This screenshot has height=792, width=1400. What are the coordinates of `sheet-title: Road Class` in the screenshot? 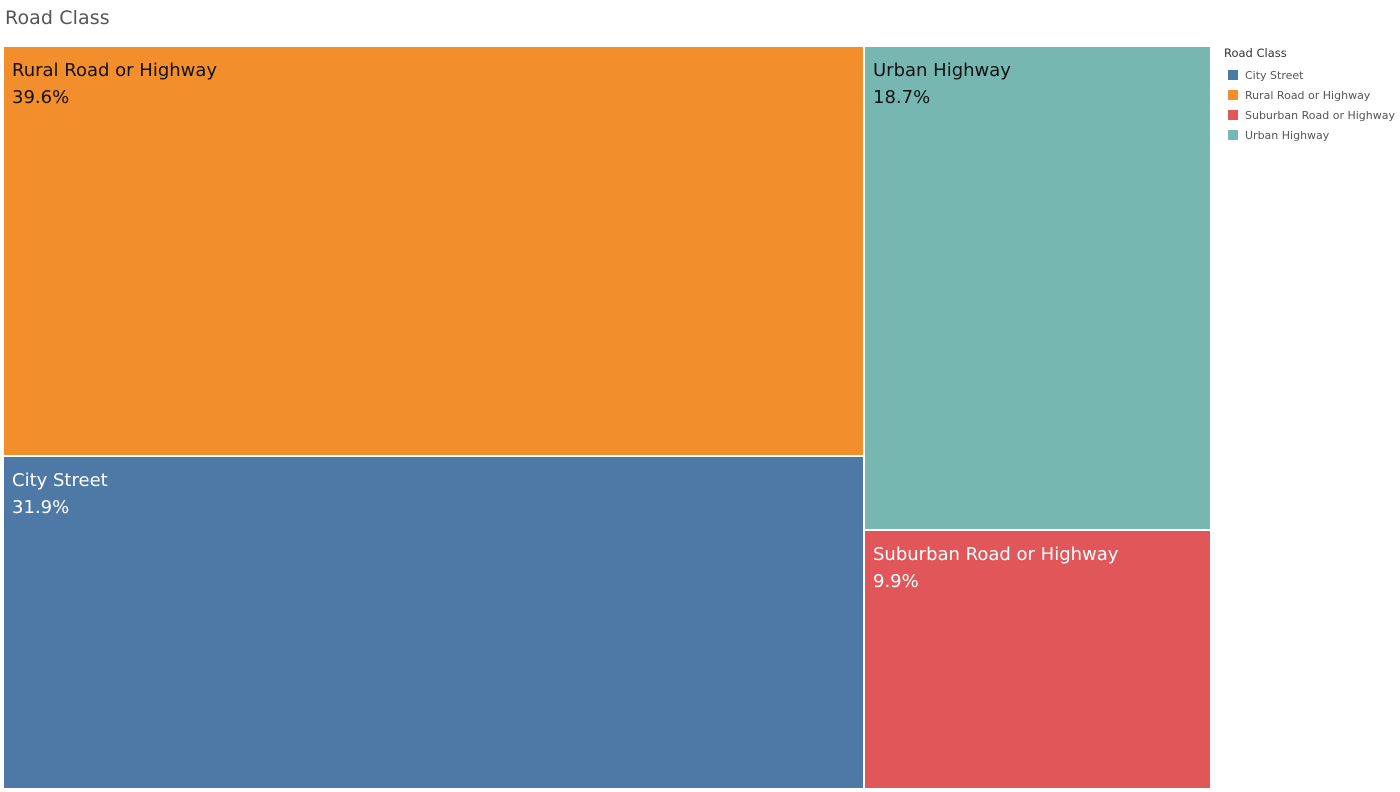 It's located at (57, 18).